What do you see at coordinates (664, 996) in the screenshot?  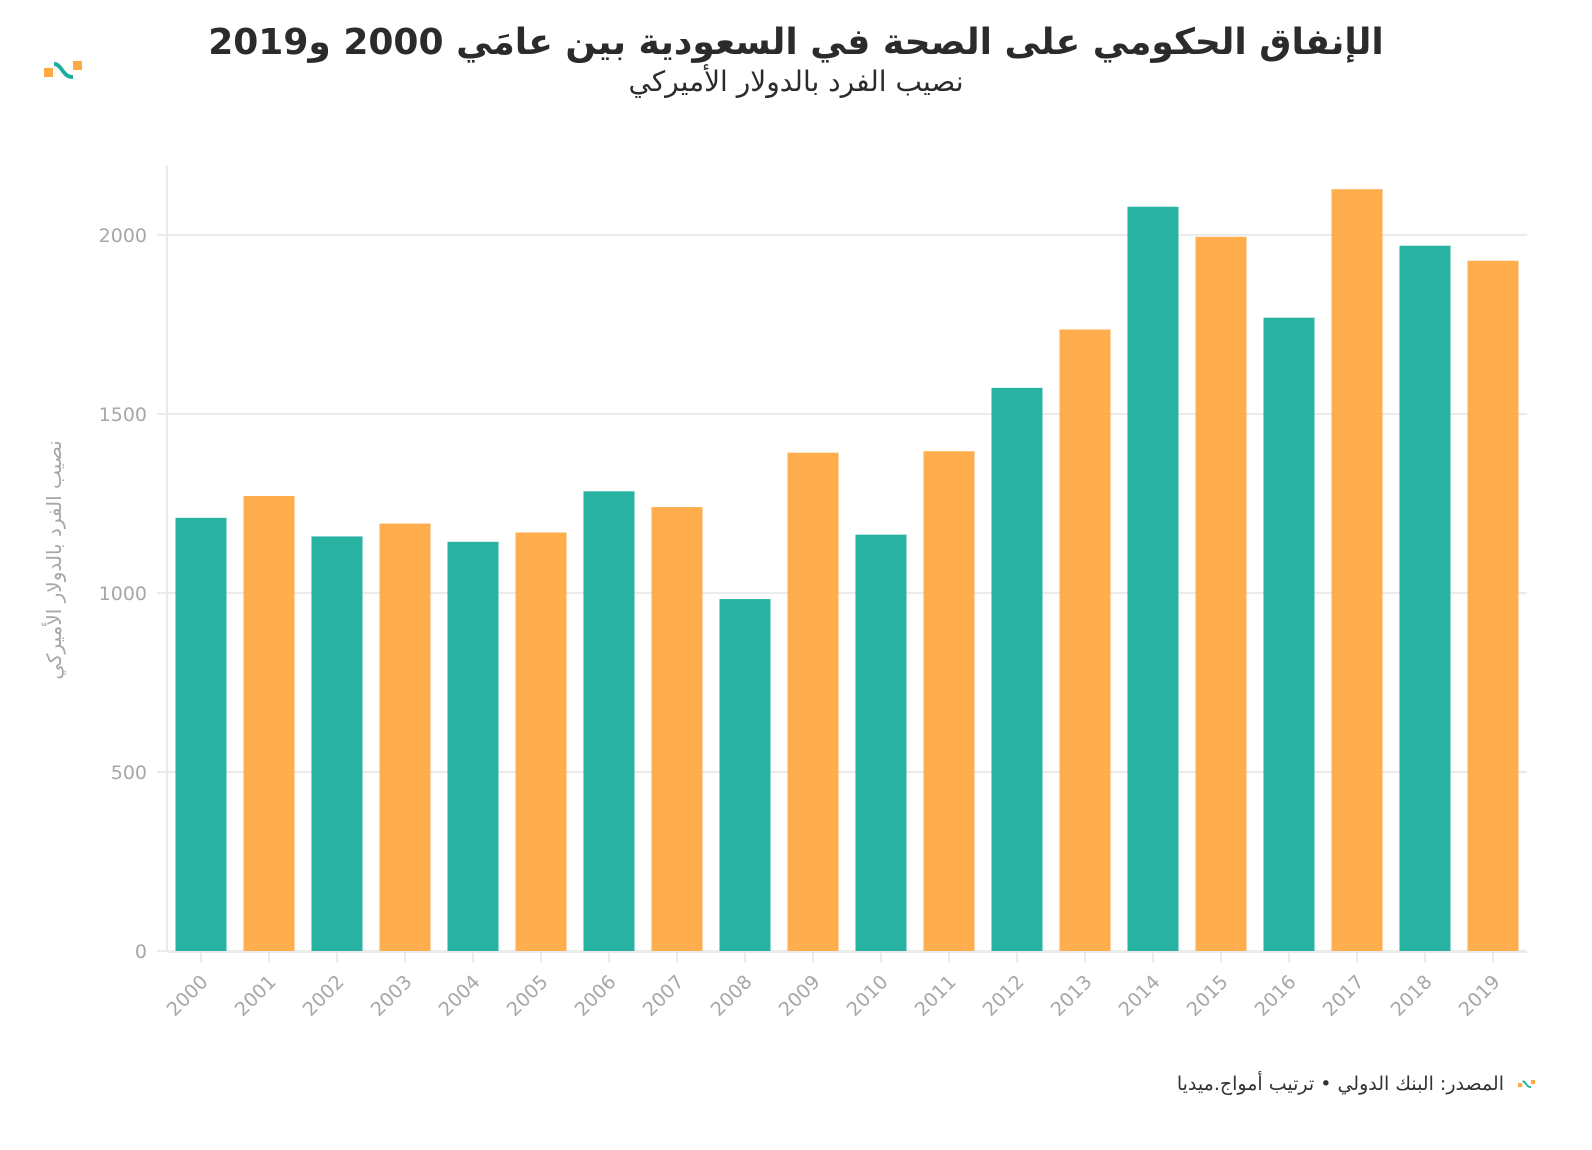 I see `x-tick-label: 2007` at bounding box center [664, 996].